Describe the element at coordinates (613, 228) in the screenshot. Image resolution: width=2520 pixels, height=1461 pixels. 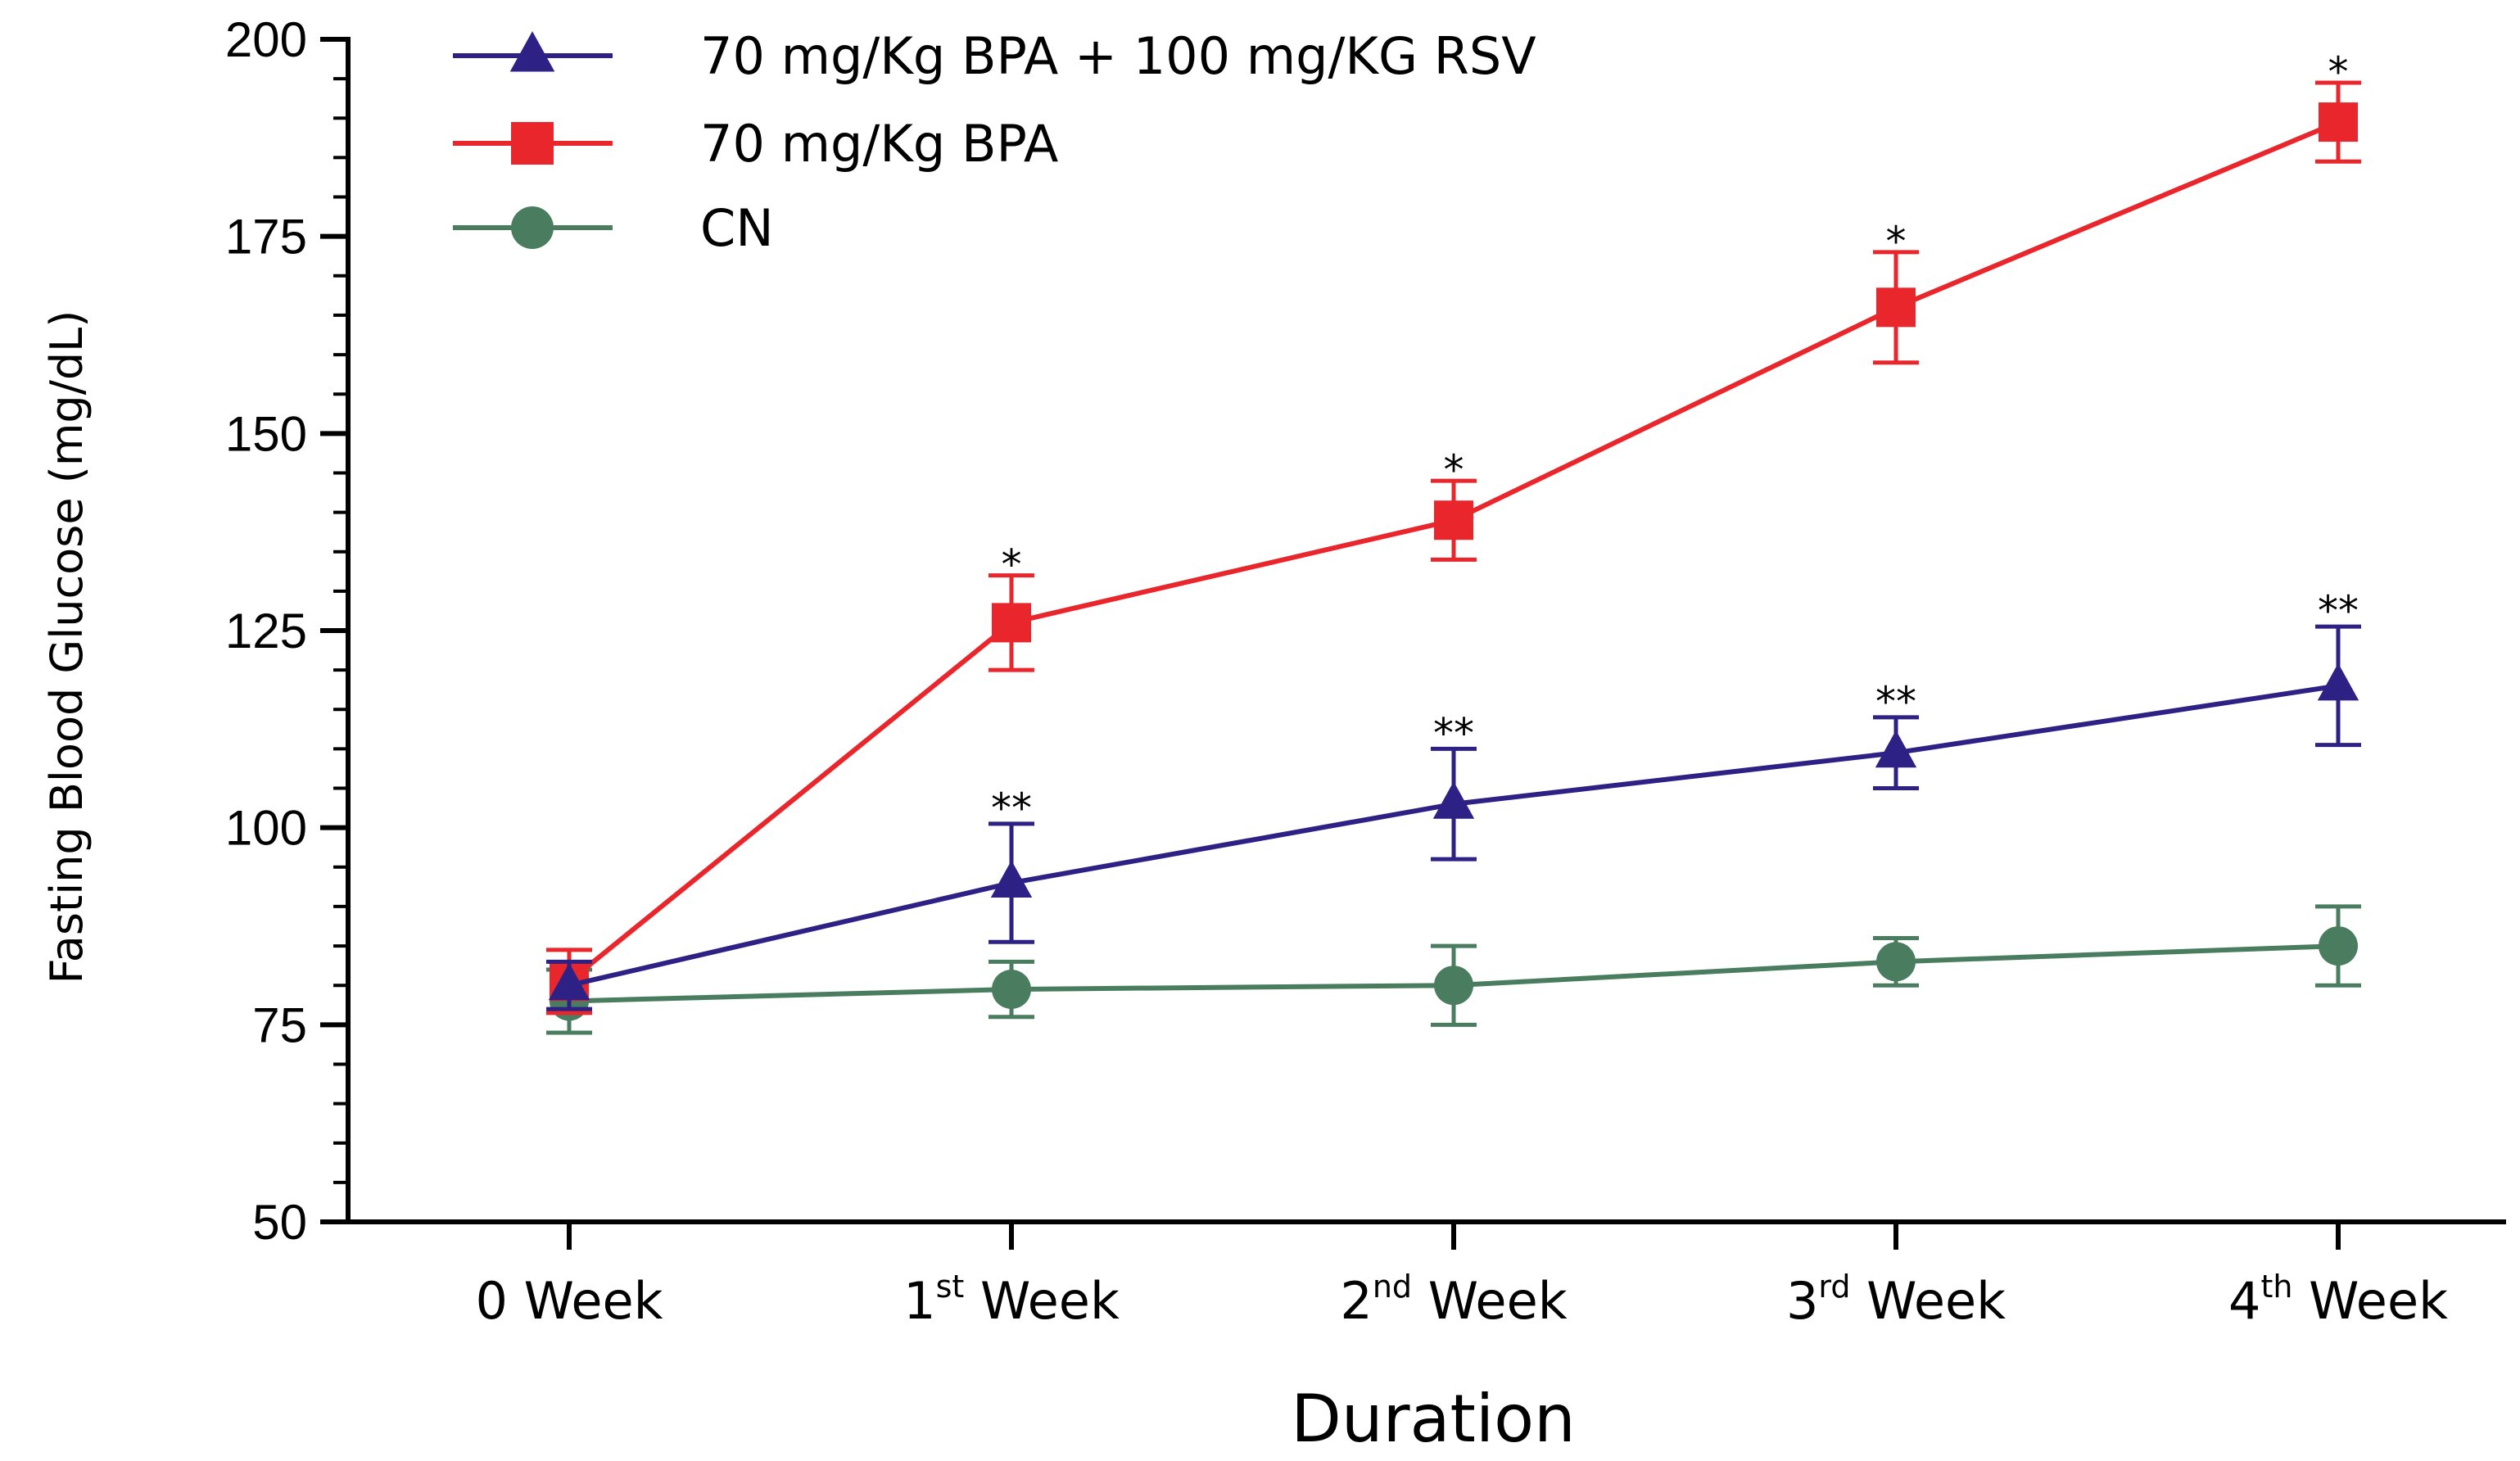
I see `legend-entry: CN` at that location.